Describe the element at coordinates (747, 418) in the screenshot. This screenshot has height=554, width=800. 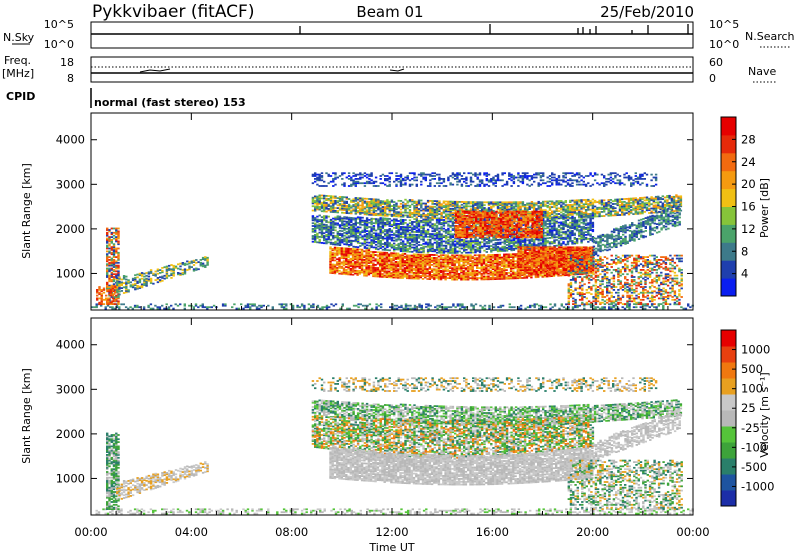
I see `velocity-colorbar: 1000 500 100 25 -25 -100 -500 -1000` at that location.